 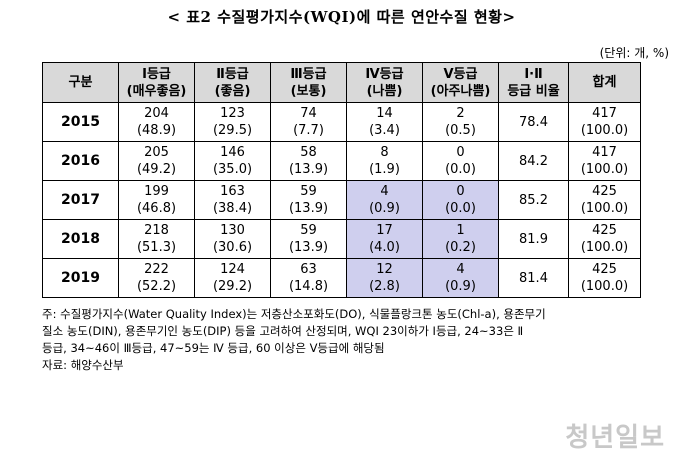 What do you see at coordinates (460, 82) in the screenshot?
I see `header-grade-5: Ⅴ등급 (아주나쁨)` at bounding box center [460, 82].